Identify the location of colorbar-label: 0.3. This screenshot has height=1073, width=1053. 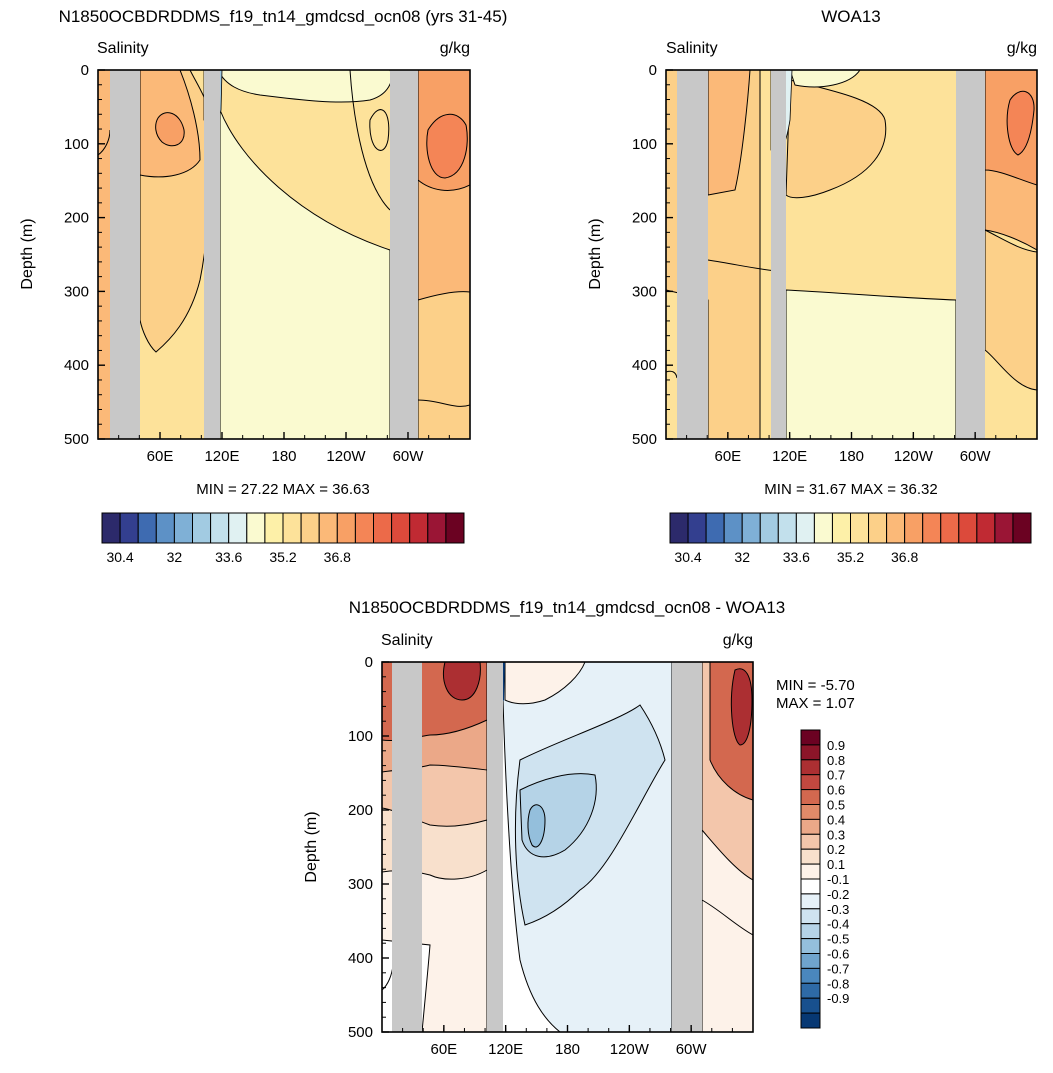
(836, 834).